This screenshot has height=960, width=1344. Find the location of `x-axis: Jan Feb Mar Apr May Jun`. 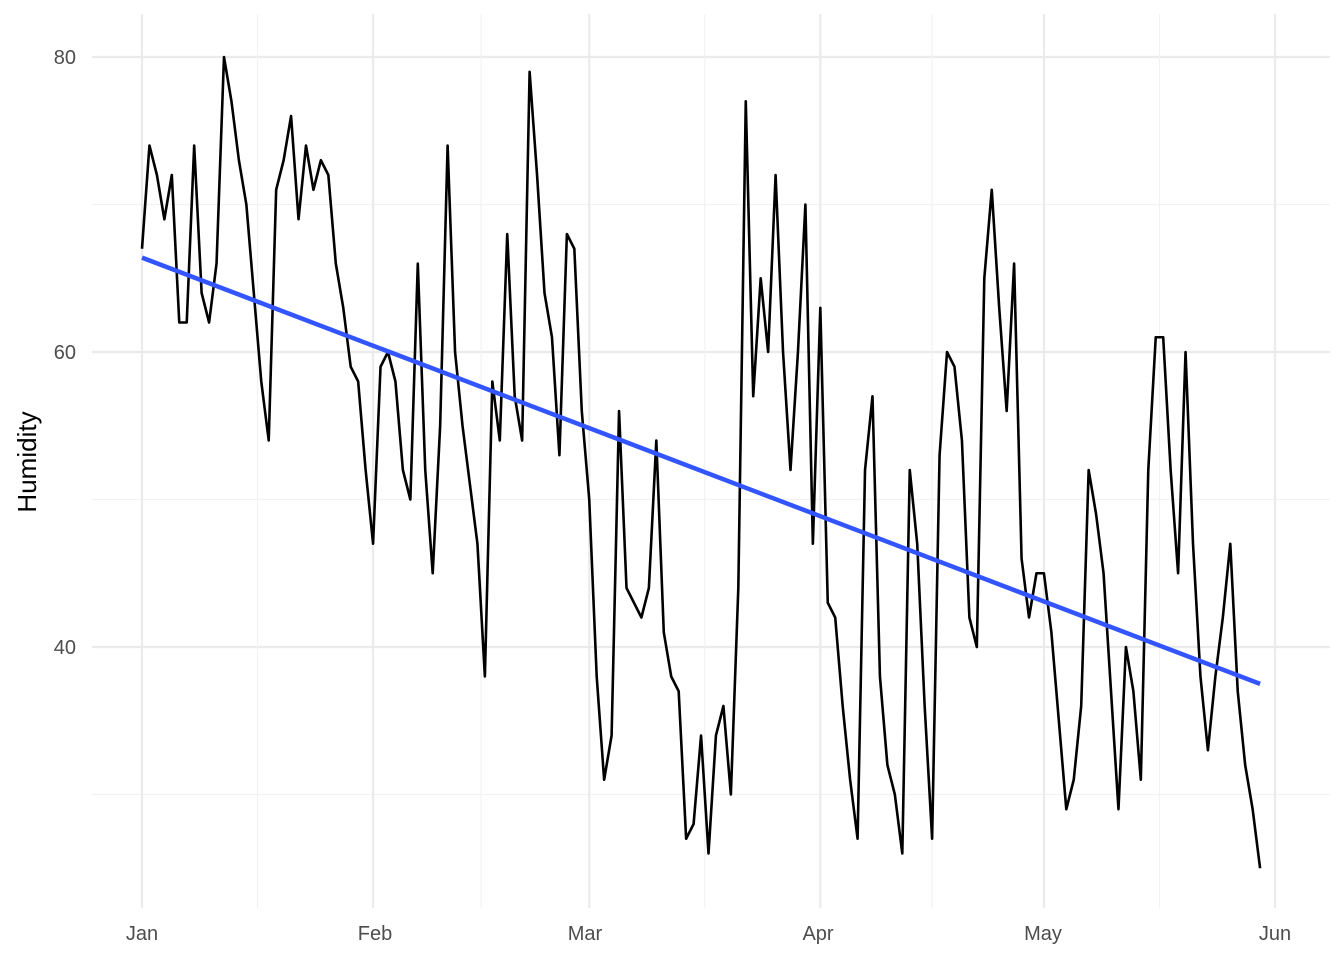

x-axis: Jan Feb Mar Apr May Jun is located at coordinates (708, 934).